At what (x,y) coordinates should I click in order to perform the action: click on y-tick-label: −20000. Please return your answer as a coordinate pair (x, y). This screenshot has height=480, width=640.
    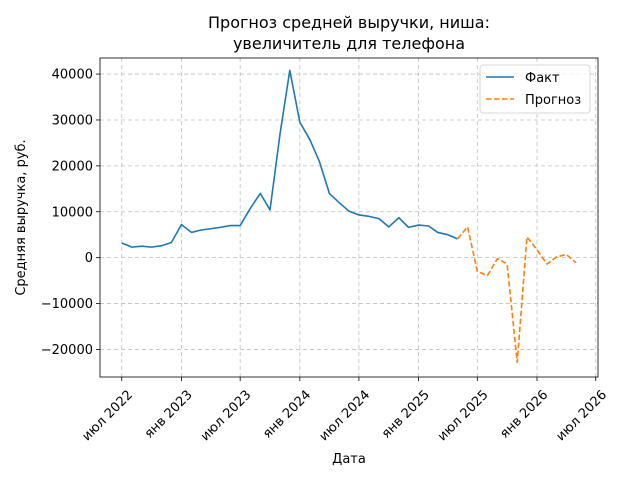
    Looking at the image, I should click on (67, 350).